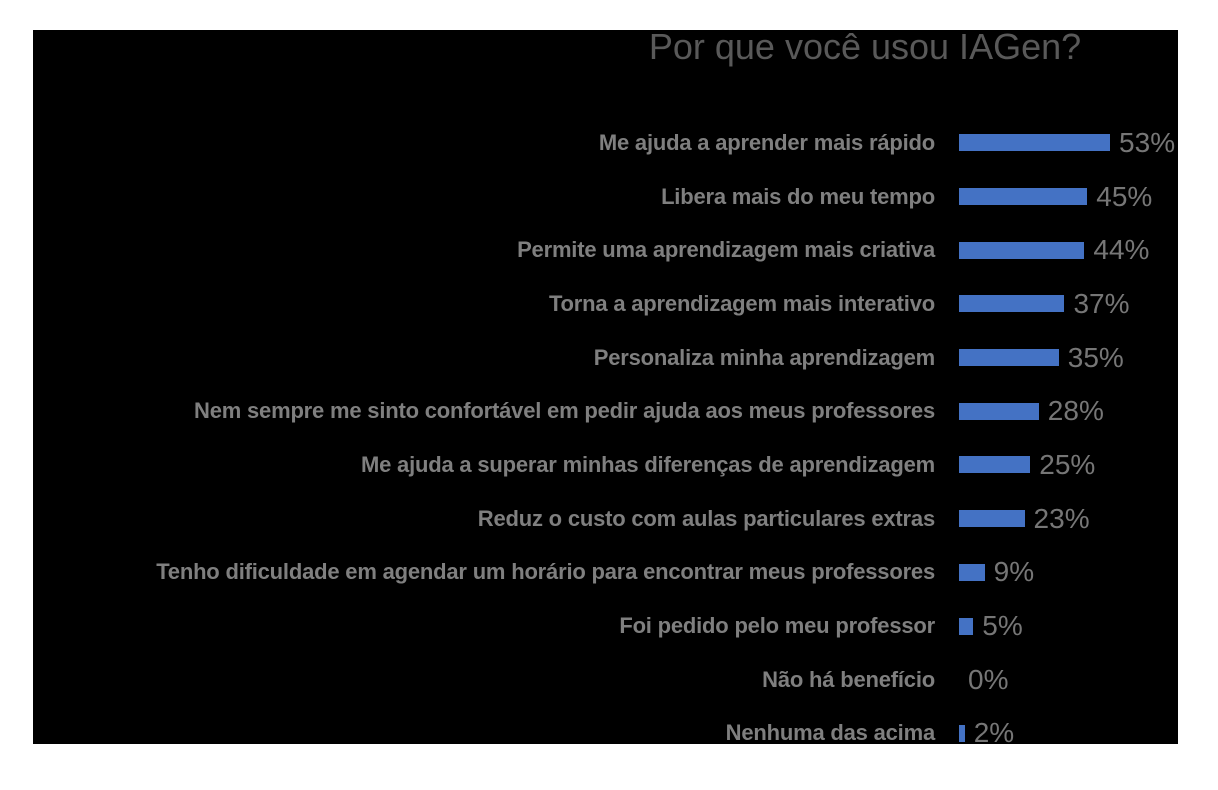  I want to click on bar-area: 37%, so click(1044, 304).